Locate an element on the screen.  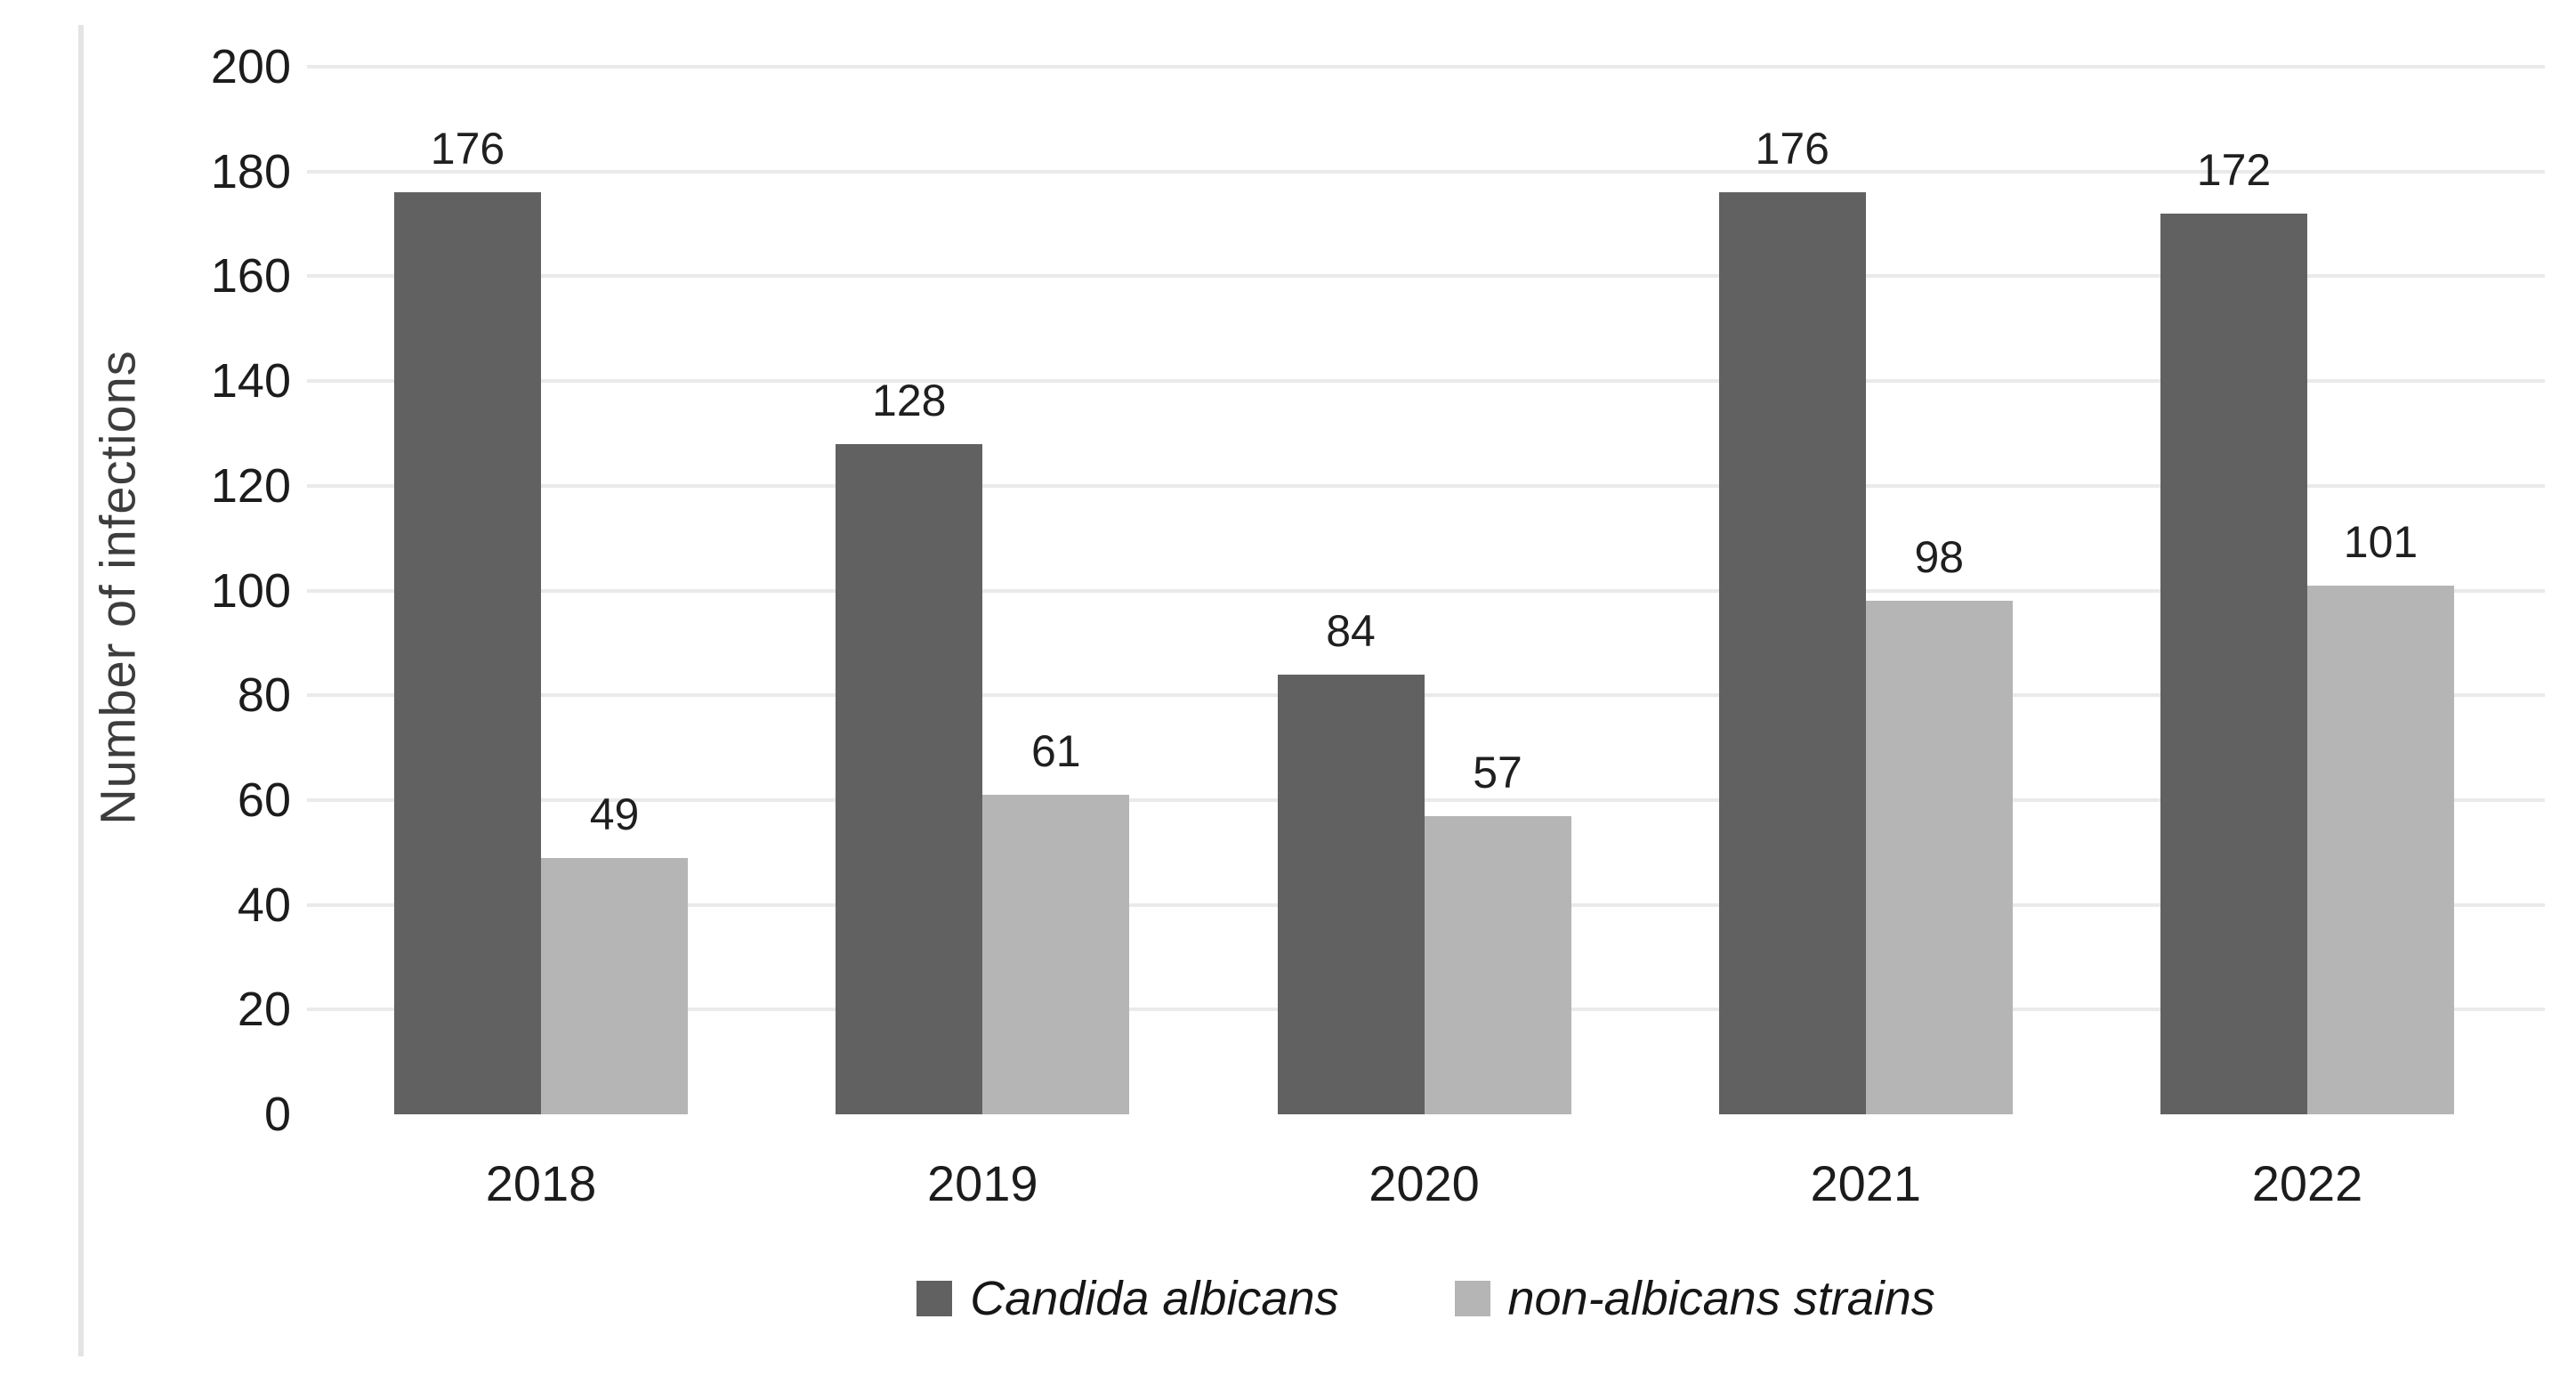
legend-item-non-albicans: non-albicans strains is located at coordinates (1694, 1298).